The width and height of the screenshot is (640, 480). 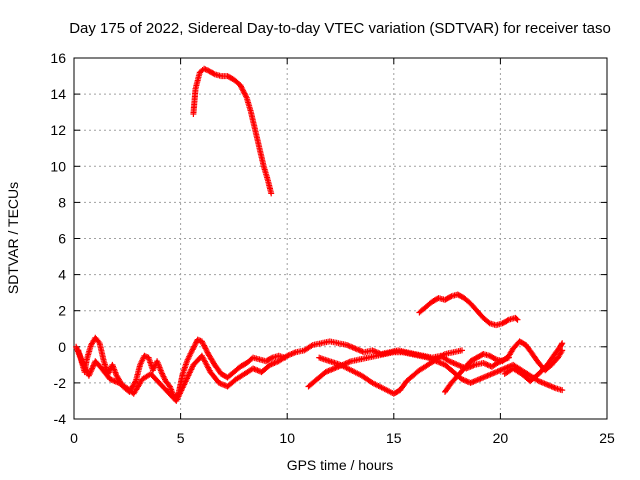 What do you see at coordinates (58, 130) in the screenshot?
I see `y-tick-label: 12` at bounding box center [58, 130].